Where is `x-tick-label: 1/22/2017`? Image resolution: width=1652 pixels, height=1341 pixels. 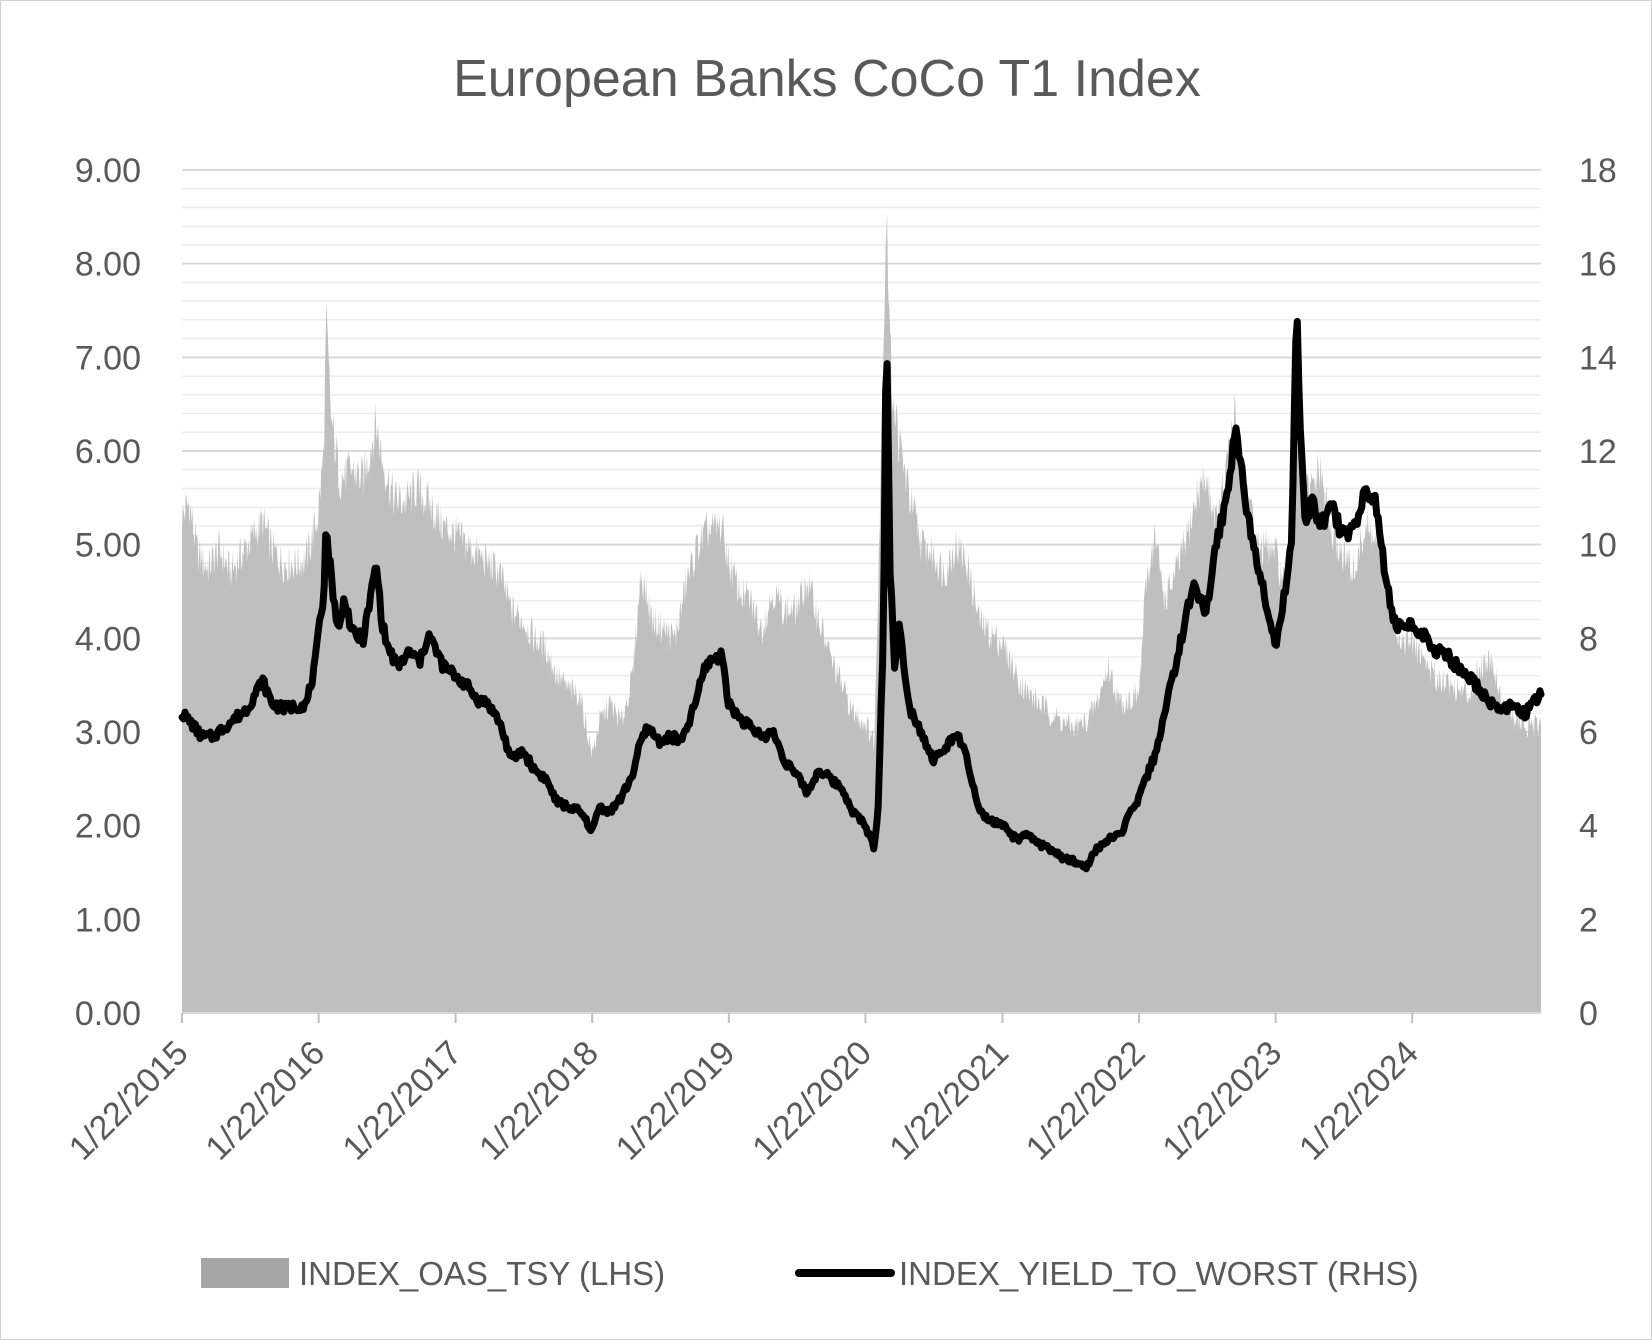 x-tick-label: 1/22/2017 is located at coordinates (402, 1101).